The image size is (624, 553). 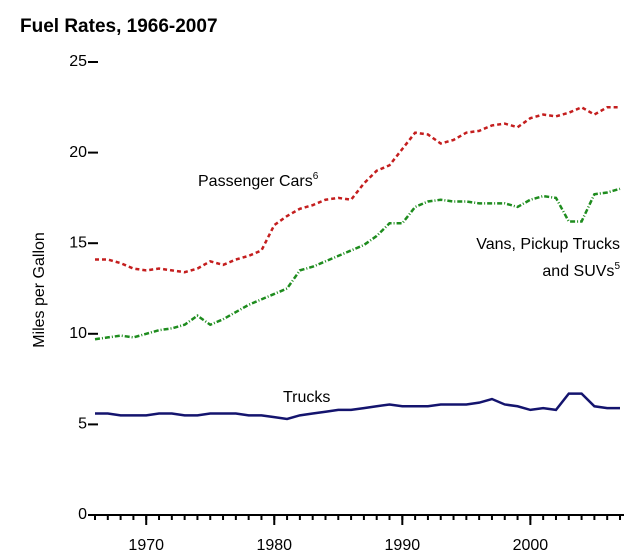 I want to click on series-label-text: Passenger Cars, so click(x=255, y=181).